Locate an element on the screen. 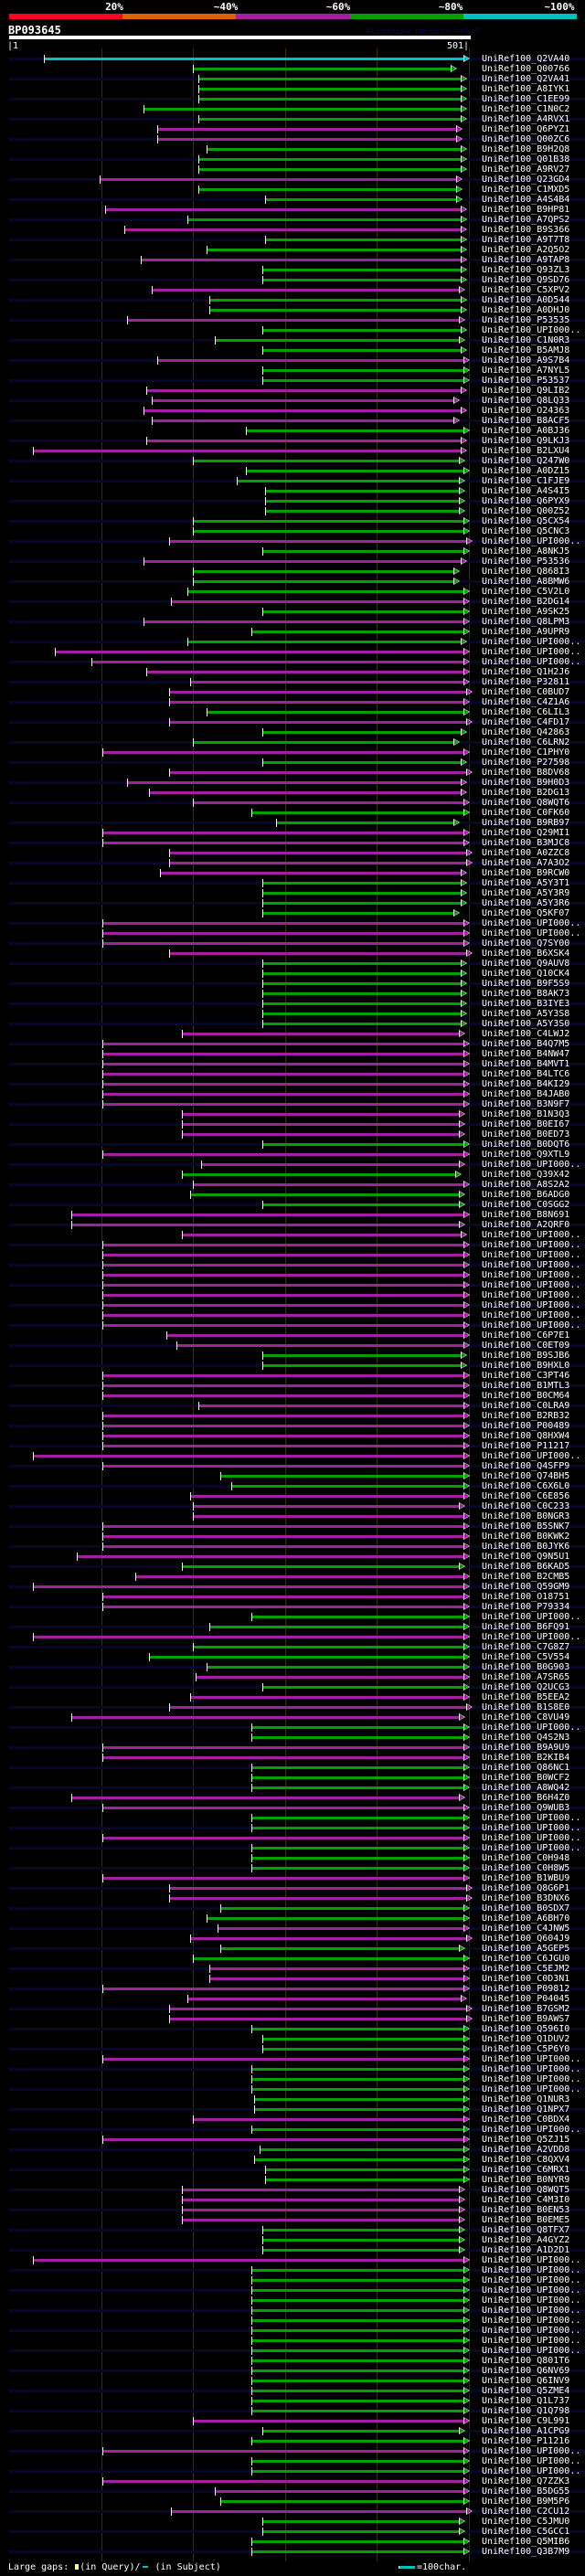 The height and width of the screenshot is (2576, 585). hit-row: UniRef100_A5Y3T1 is located at coordinates (293, 883).